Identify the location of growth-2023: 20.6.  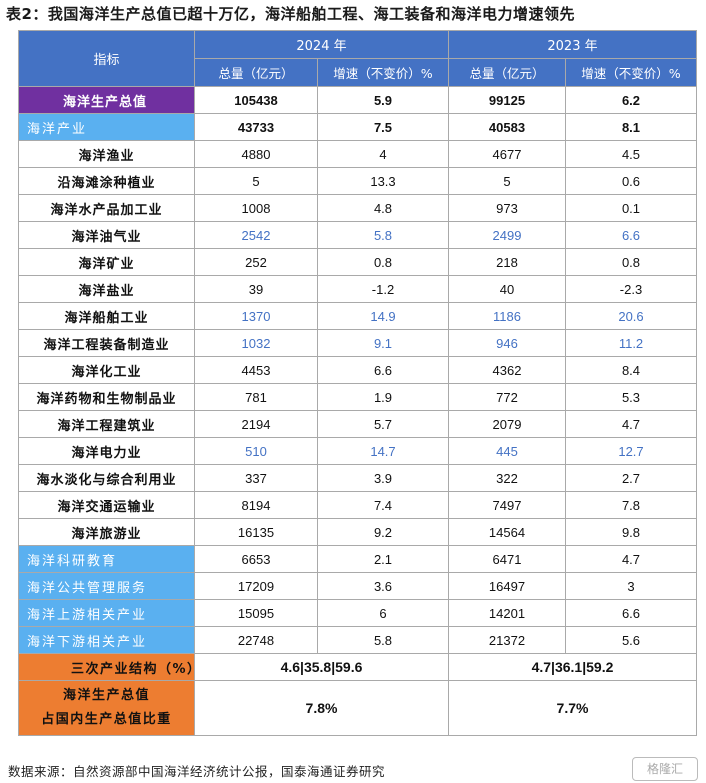
(631, 316).